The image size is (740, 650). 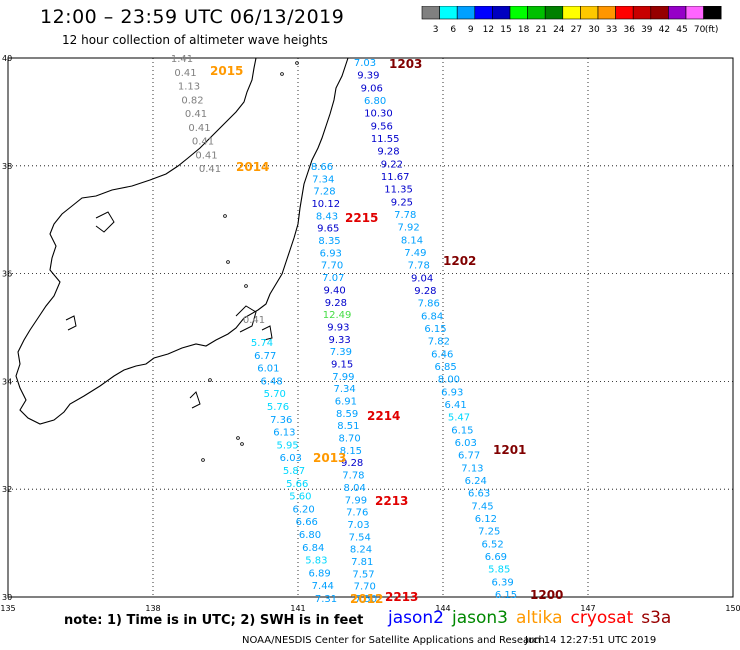 I want to click on track_1203-wave-height: 6.69, so click(x=496, y=557).